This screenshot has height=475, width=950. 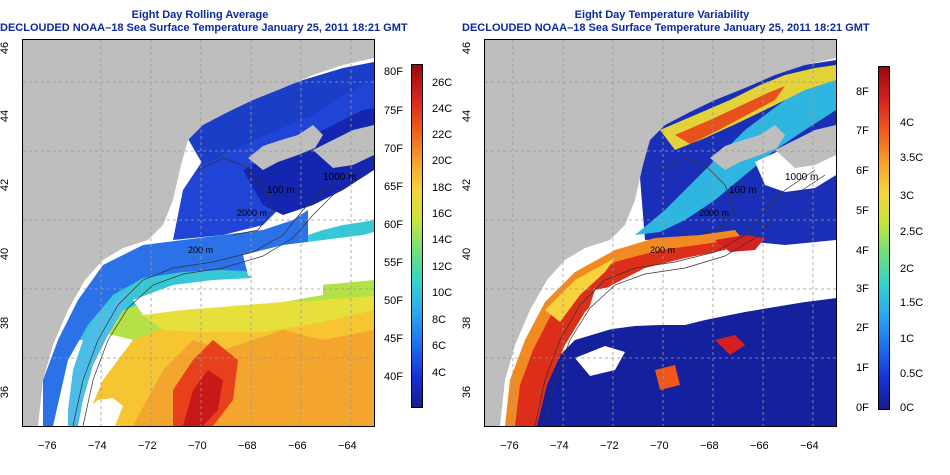 What do you see at coordinates (862, 171) in the screenshot?
I see `right-cbar-f-label: 6F` at bounding box center [862, 171].